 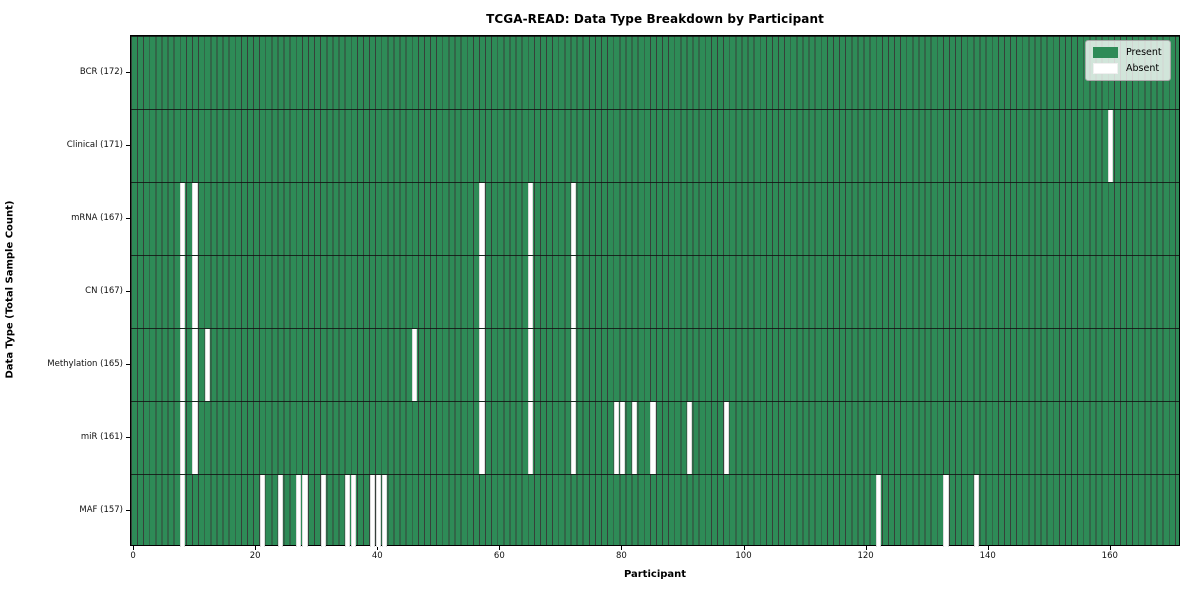 What do you see at coordinates (255, 556) in the screenshot?
I see `x-tick-label: 20` at bounding box center [255, 556].